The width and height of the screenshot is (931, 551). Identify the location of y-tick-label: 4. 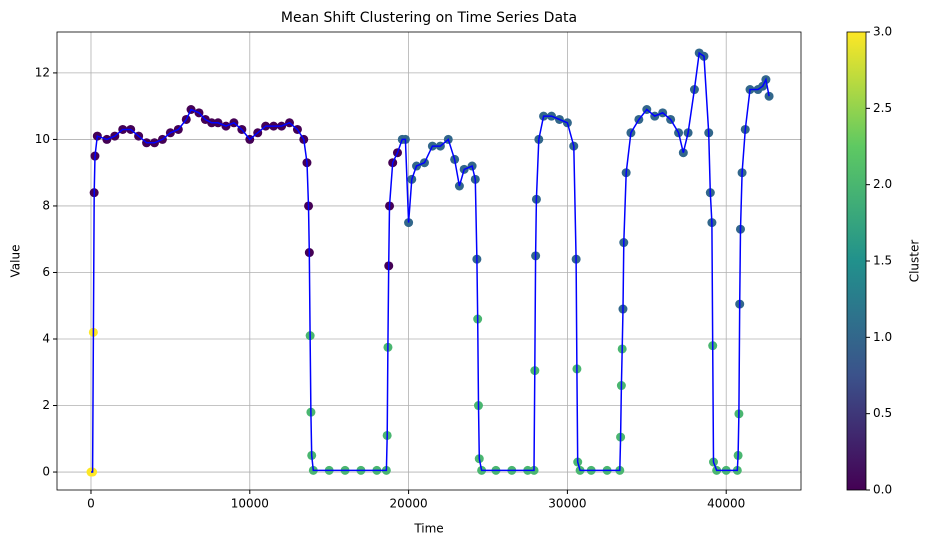
(46, 338).